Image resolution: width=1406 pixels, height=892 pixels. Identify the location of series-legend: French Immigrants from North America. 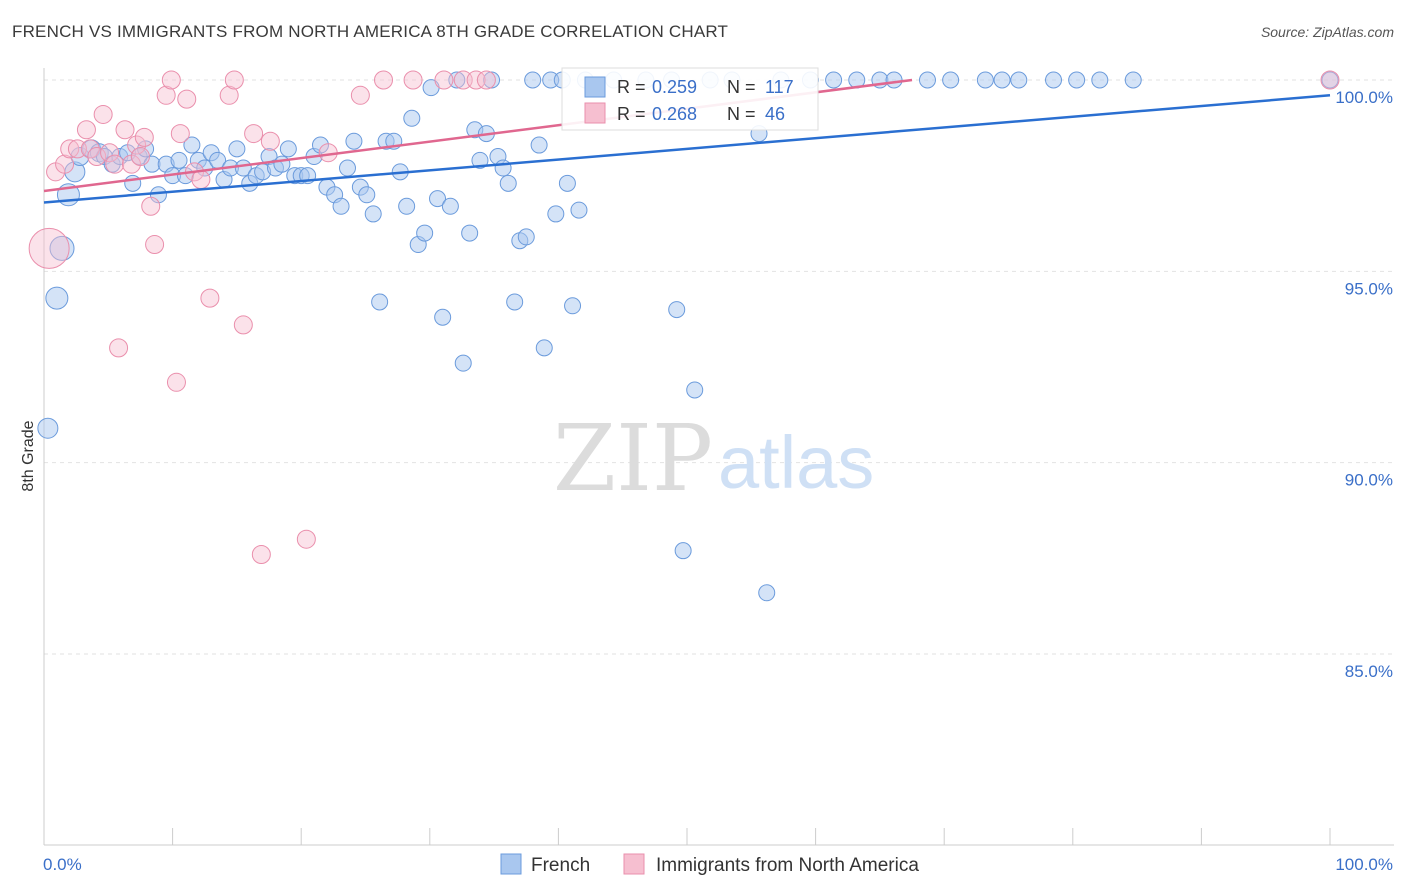
(709, 864).